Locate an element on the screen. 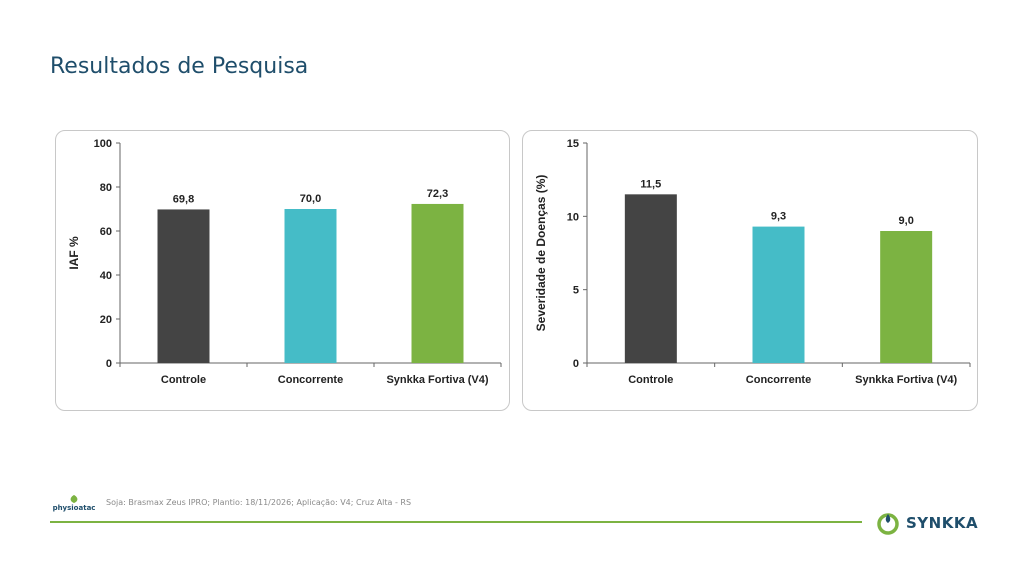 The image size is (1024, 576). iaf-value-label: 70,0 is located at coordinates (310, 199).